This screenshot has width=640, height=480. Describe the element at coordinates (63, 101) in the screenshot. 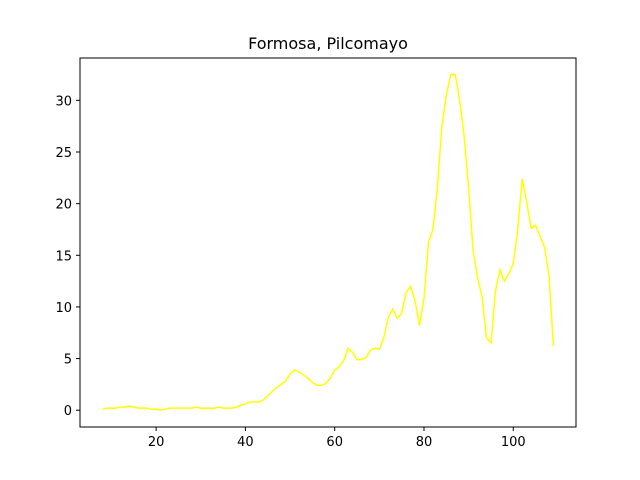

I see `y-tick-label: 30` at that location.